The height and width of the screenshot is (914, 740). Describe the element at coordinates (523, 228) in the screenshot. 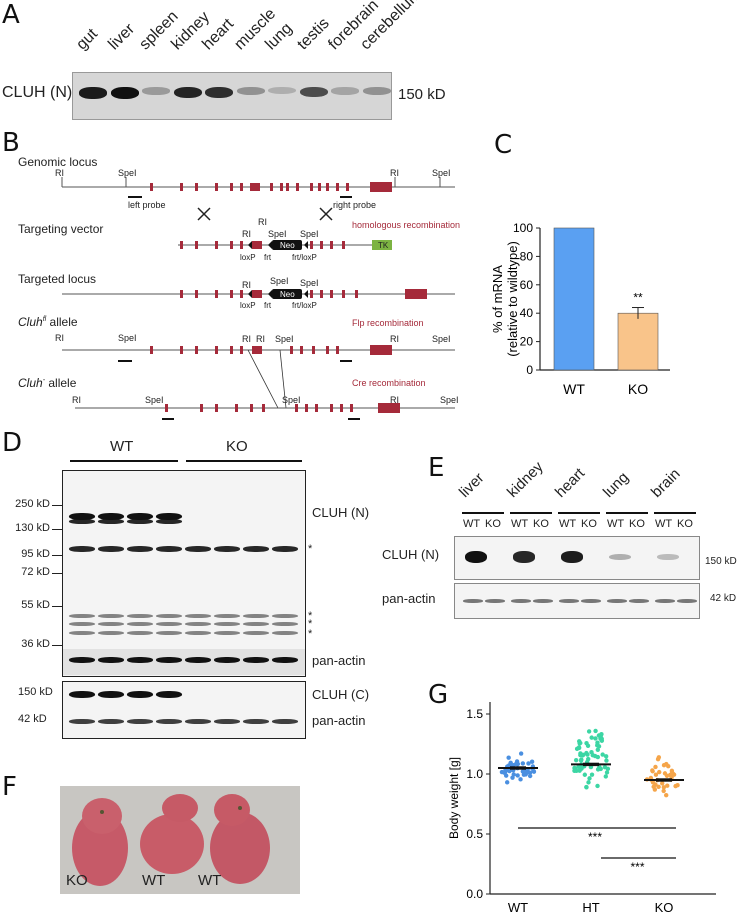

I see `c-ytick-label: 100` at that location.